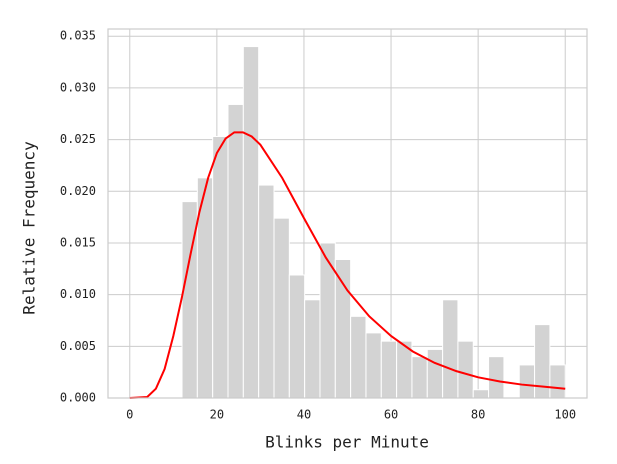  Describe the element at coordinates (78, 398) in the screenshot. I see `y-tick-label: 0.000` at that location.